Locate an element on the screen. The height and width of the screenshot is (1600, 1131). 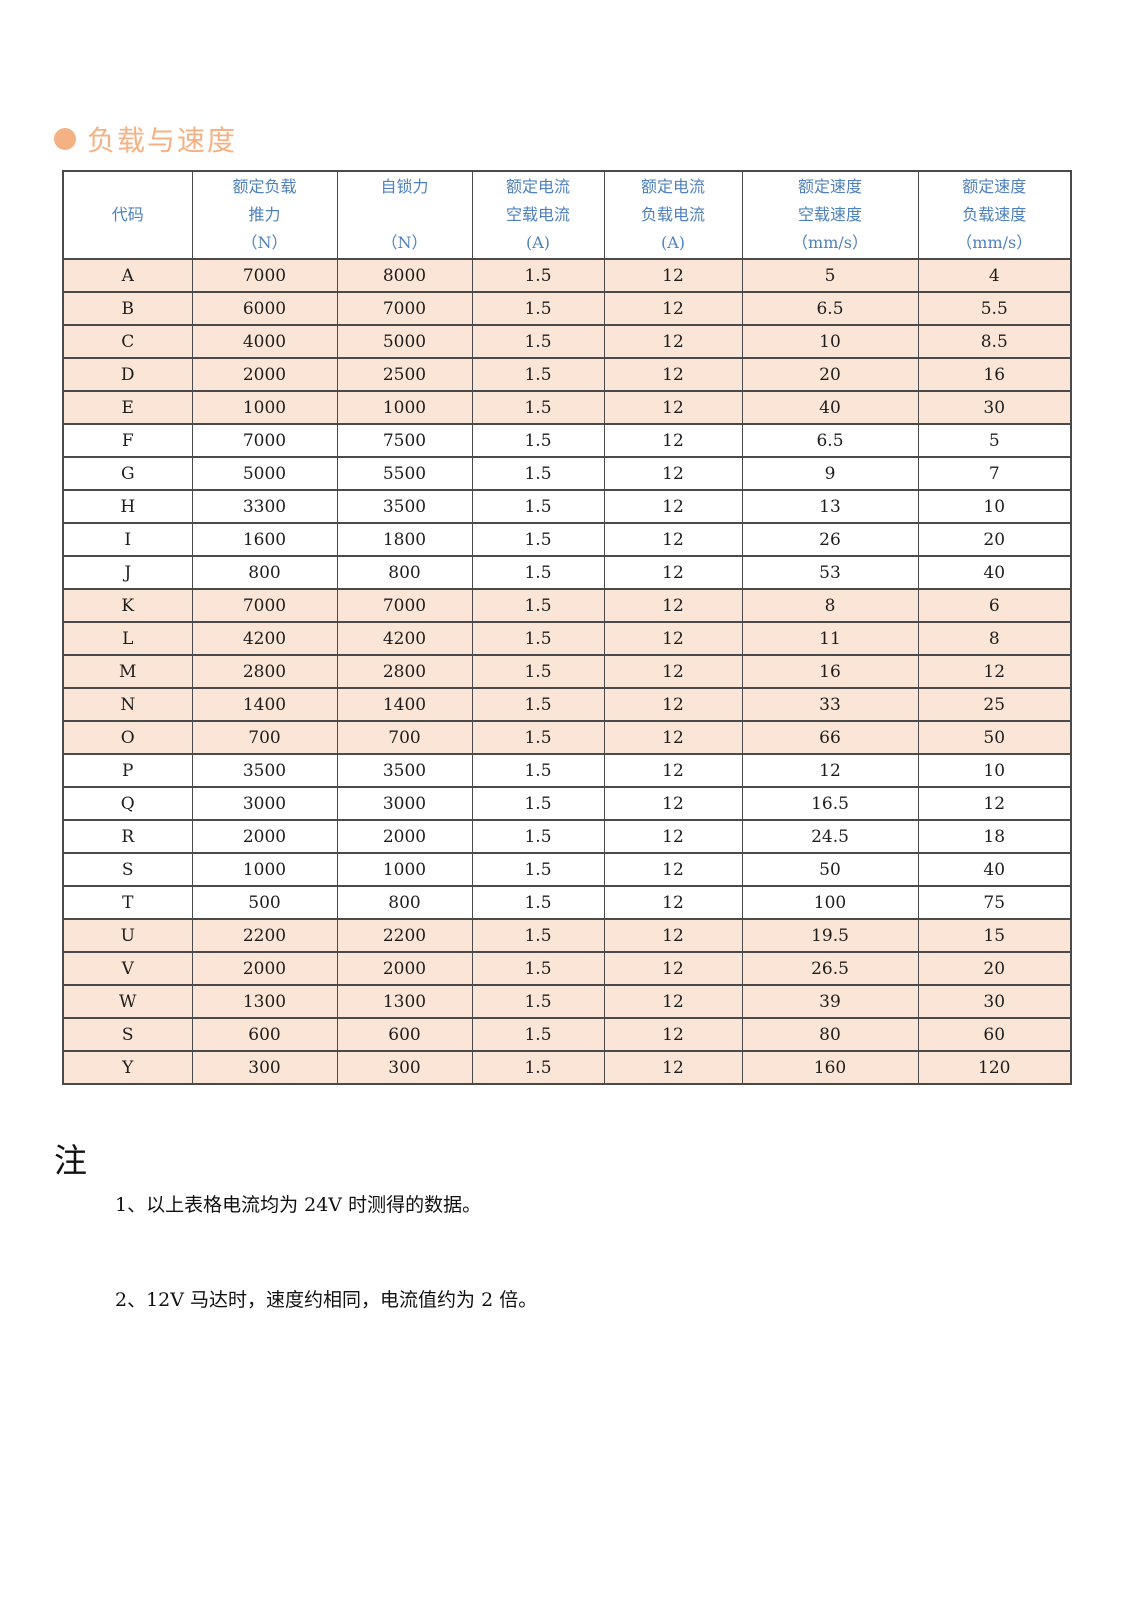
value-cell: 5.5 is located at coordinates (994, 308).